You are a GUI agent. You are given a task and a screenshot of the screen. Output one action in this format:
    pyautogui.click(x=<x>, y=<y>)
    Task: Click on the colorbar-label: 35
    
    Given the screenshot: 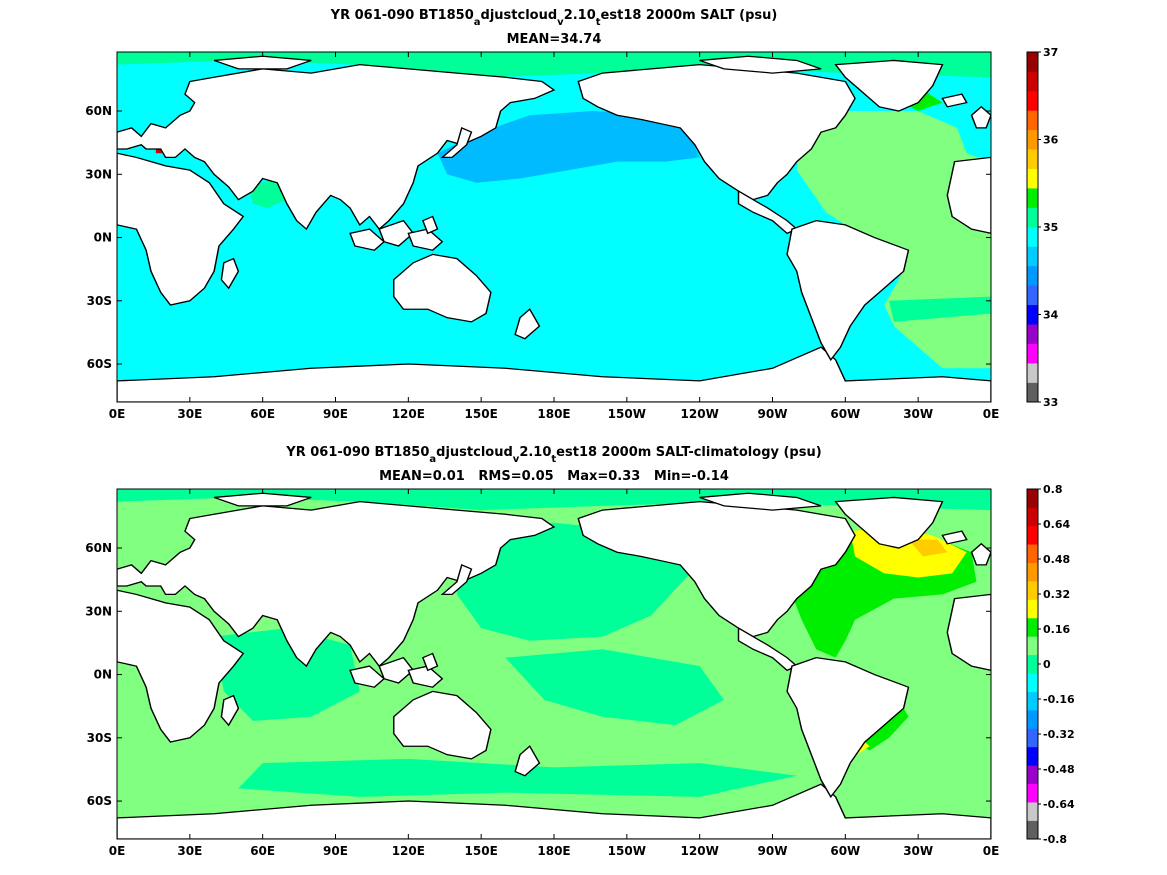 What is the action you would take?
    pyautogui.click(x=1050, y=227)
    